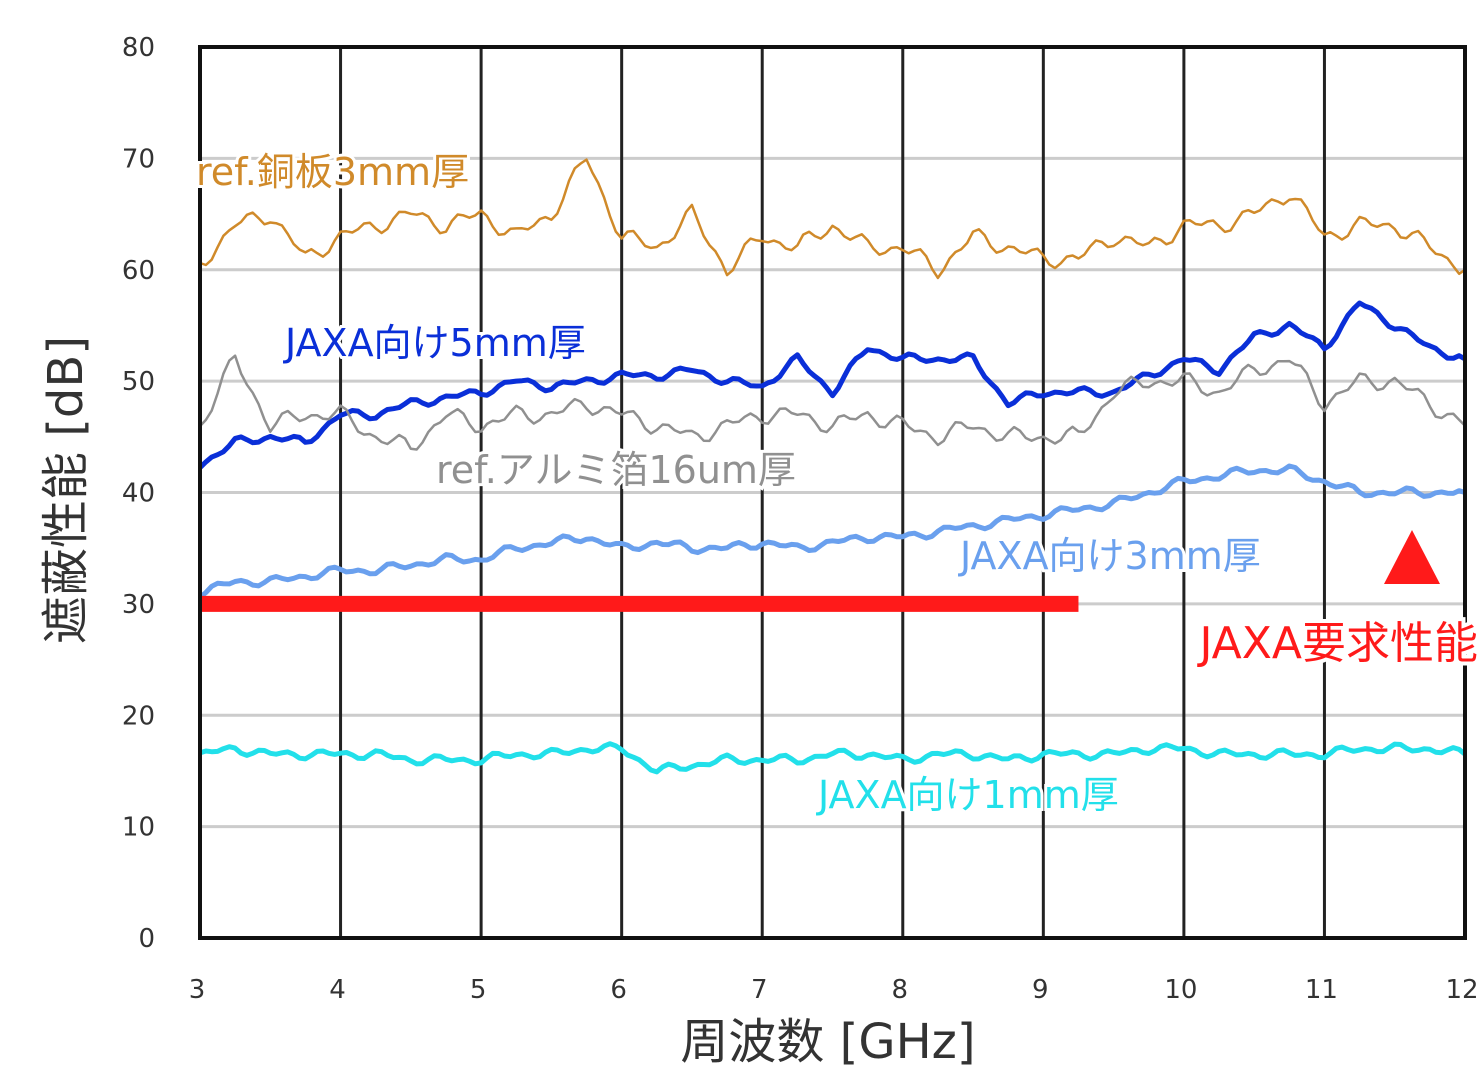 This screenshot has width=1482, height=1070. Describe the element at coordinates (1040, 990) in the screenshot. I see `x-tick-label: 9` at that location.